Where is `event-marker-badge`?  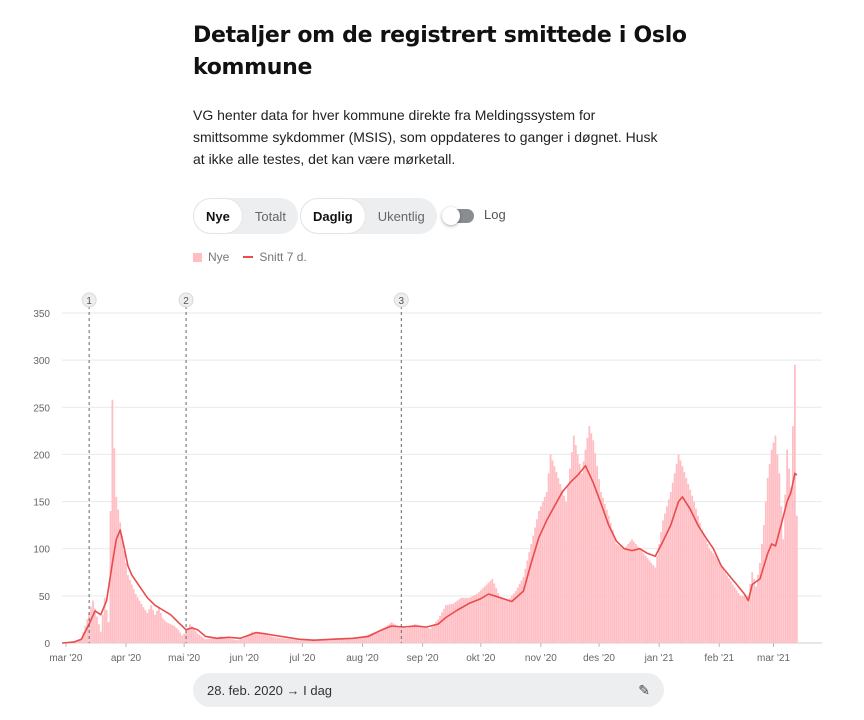 event-marker-badge is located at coordinates (89, 300).